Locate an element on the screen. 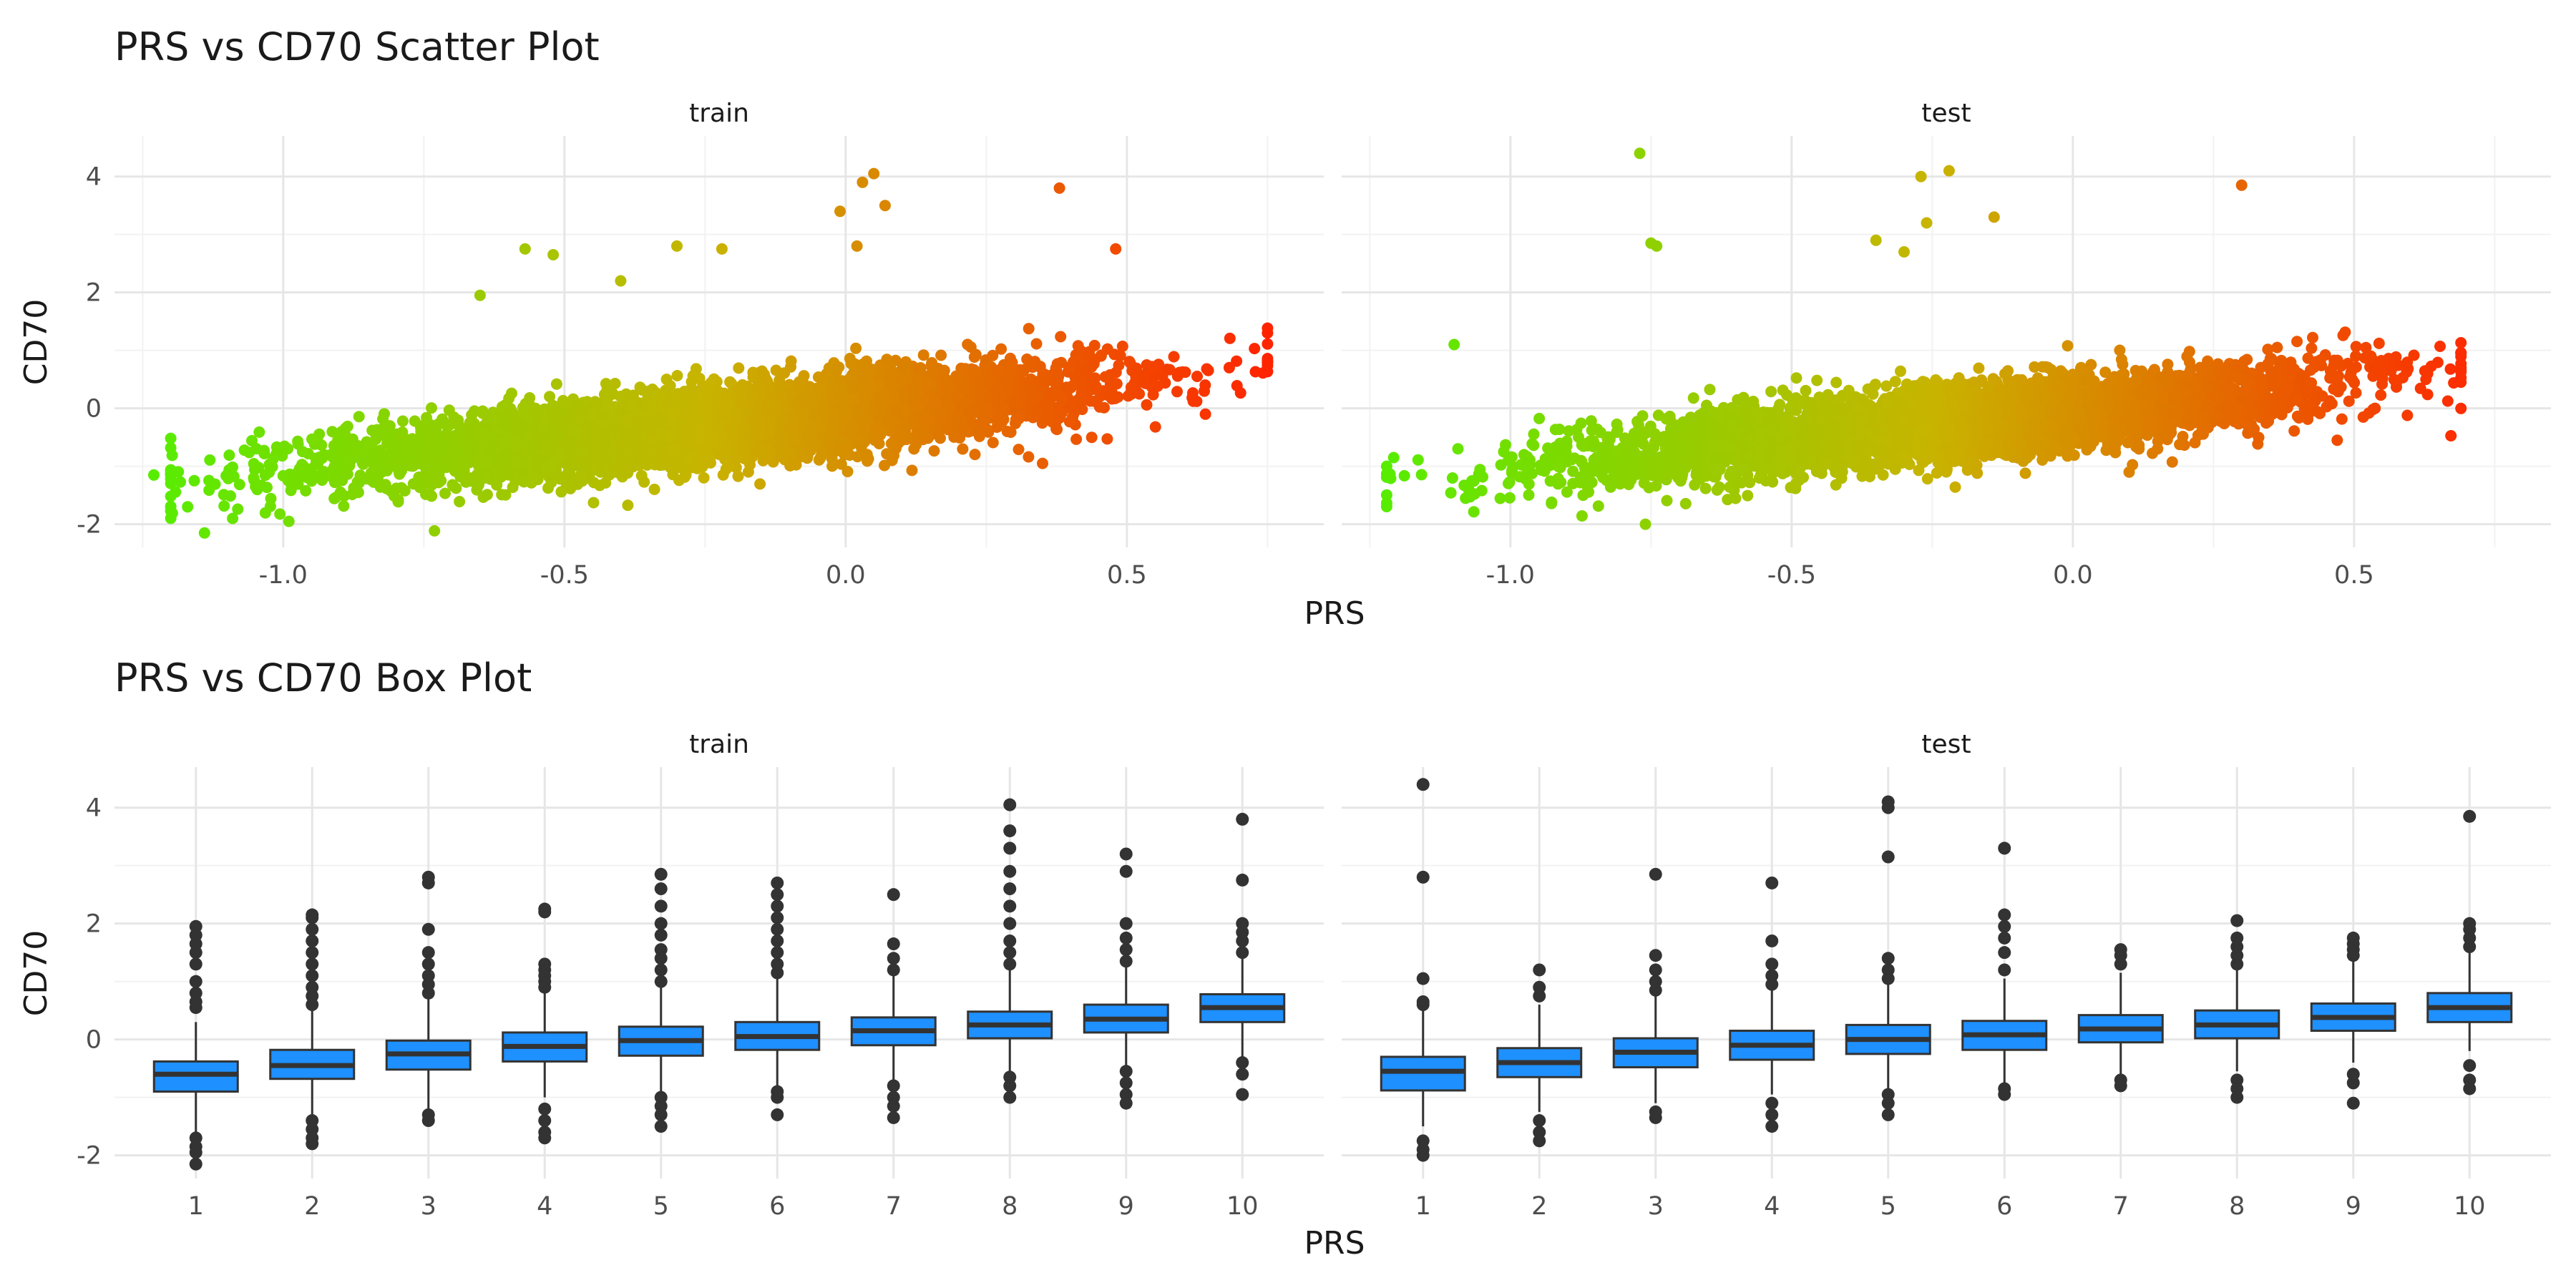 The width and height of the screenshot is (2576, 1288). scatter-plot-title: PRS vs CD70 Scatter Plot is located at coordinates (357, 46).